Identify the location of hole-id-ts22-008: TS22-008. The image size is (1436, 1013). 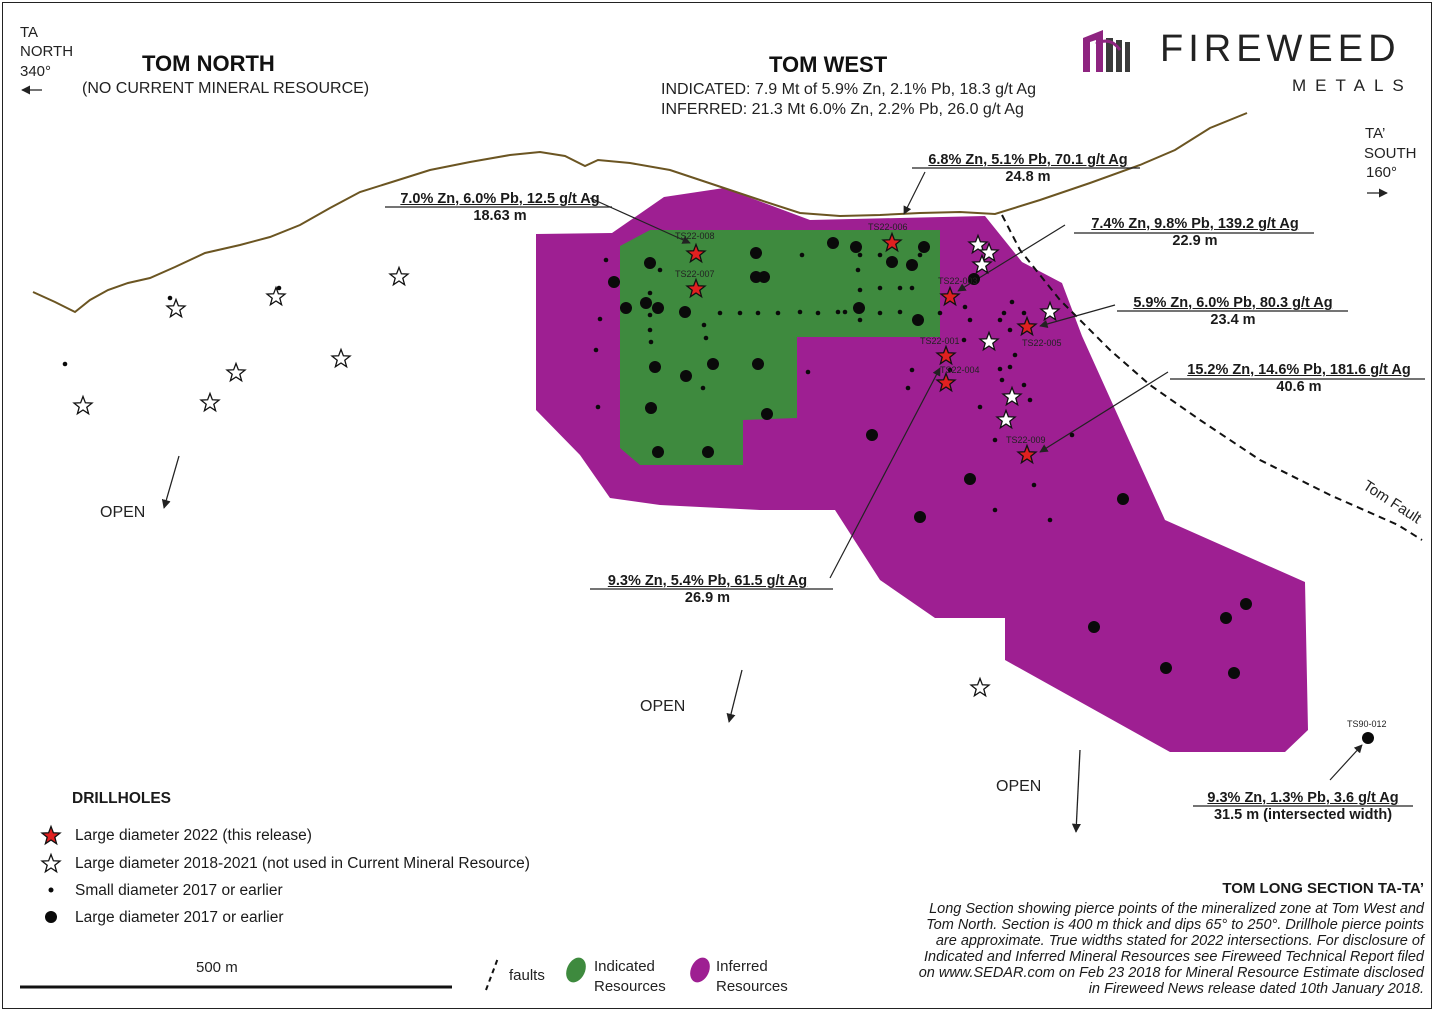
(695, 236).